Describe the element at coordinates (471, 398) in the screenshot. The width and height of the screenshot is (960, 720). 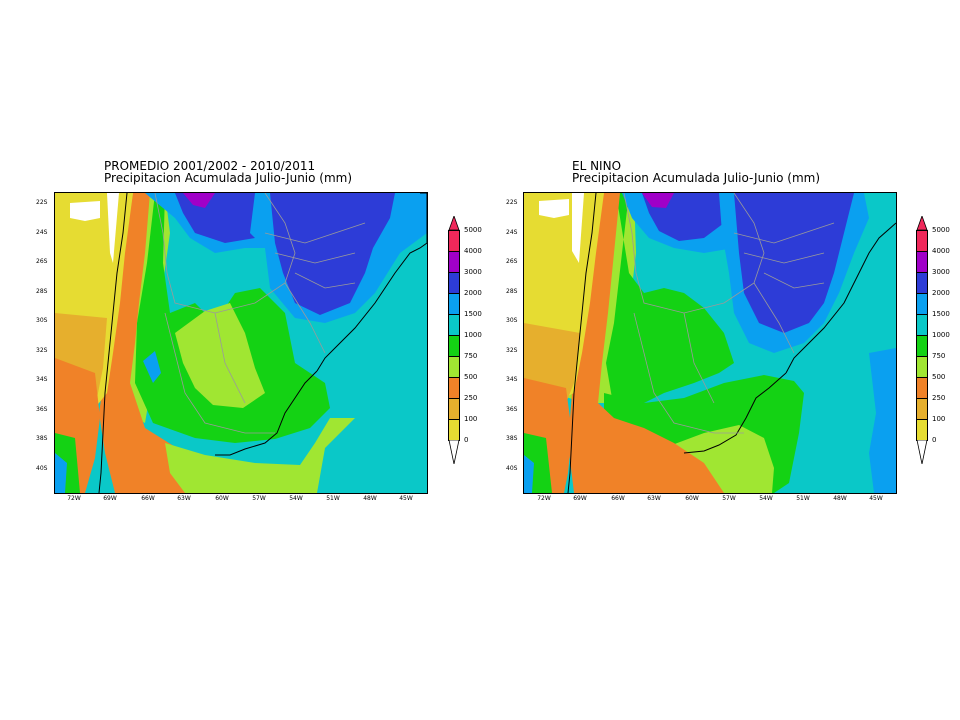
I see `colorbar-label: 250` at that location.